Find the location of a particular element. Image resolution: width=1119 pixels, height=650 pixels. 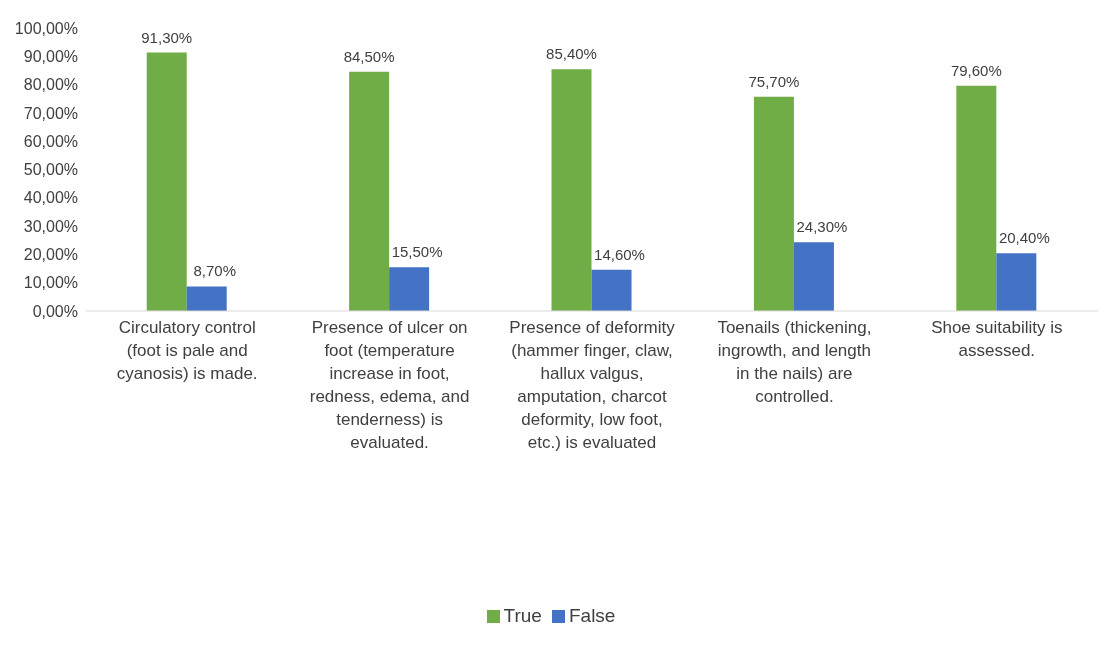

y-tick-label: 50,00% is located at coordinates (50, 170).